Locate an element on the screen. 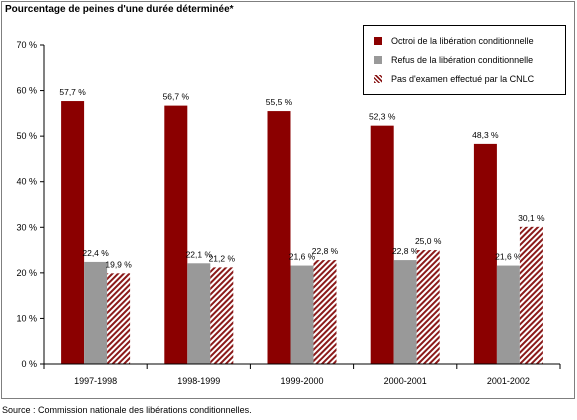 This screenshot has height=420, width=577. data-label-refus: 22,8 % is located at coordinates (405, 251).